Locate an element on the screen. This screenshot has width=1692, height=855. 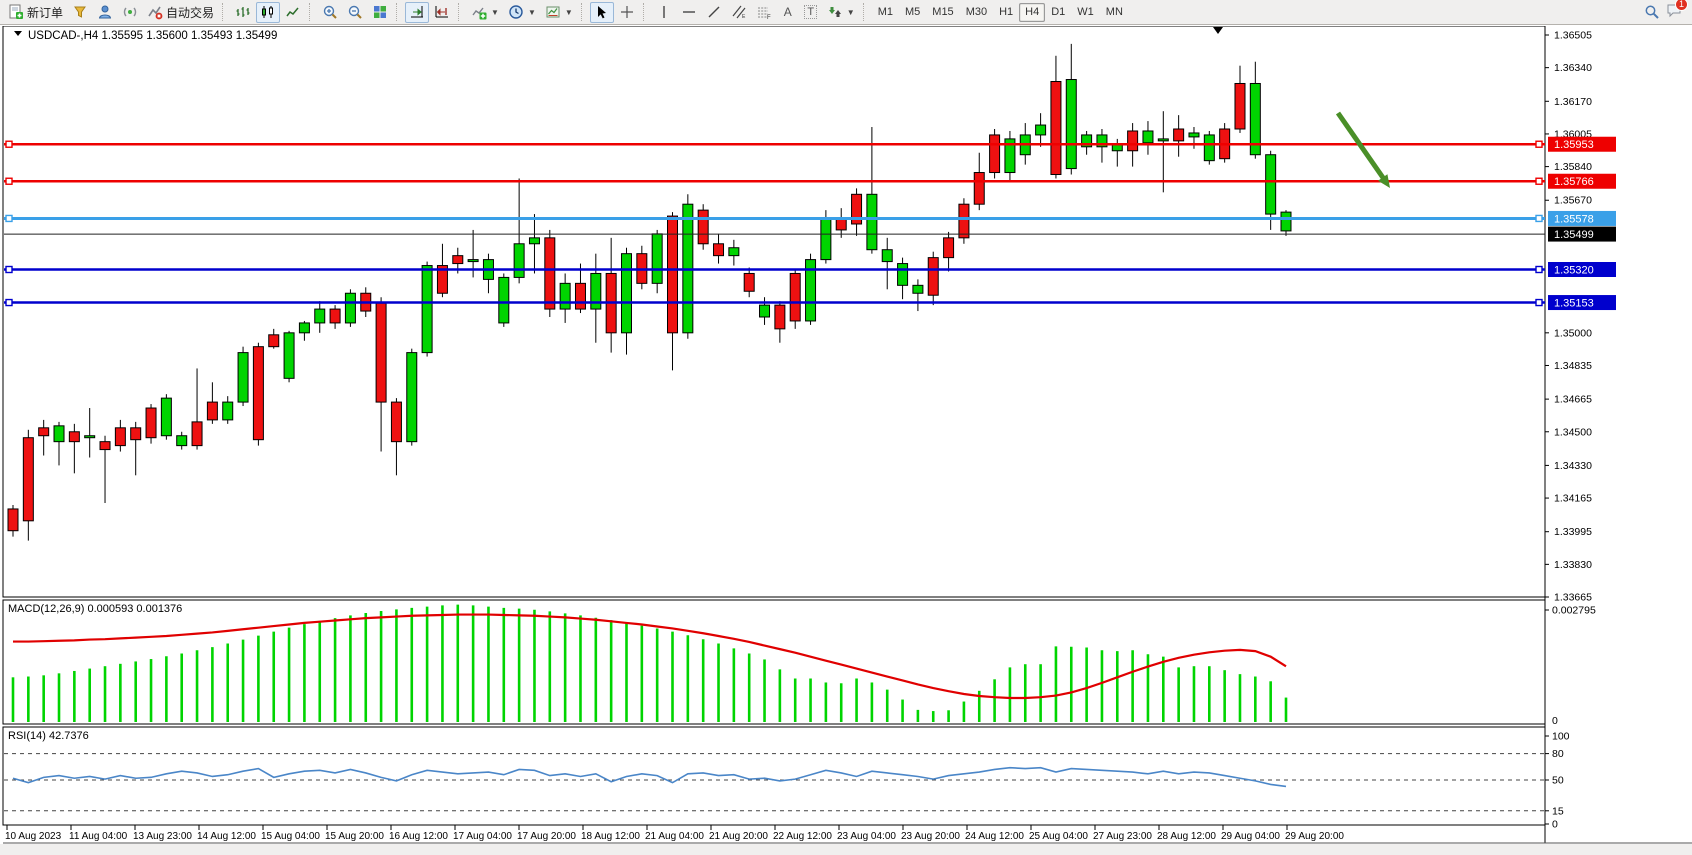
rsi-axis-label: 0 is located at coordinates (1555, 825).